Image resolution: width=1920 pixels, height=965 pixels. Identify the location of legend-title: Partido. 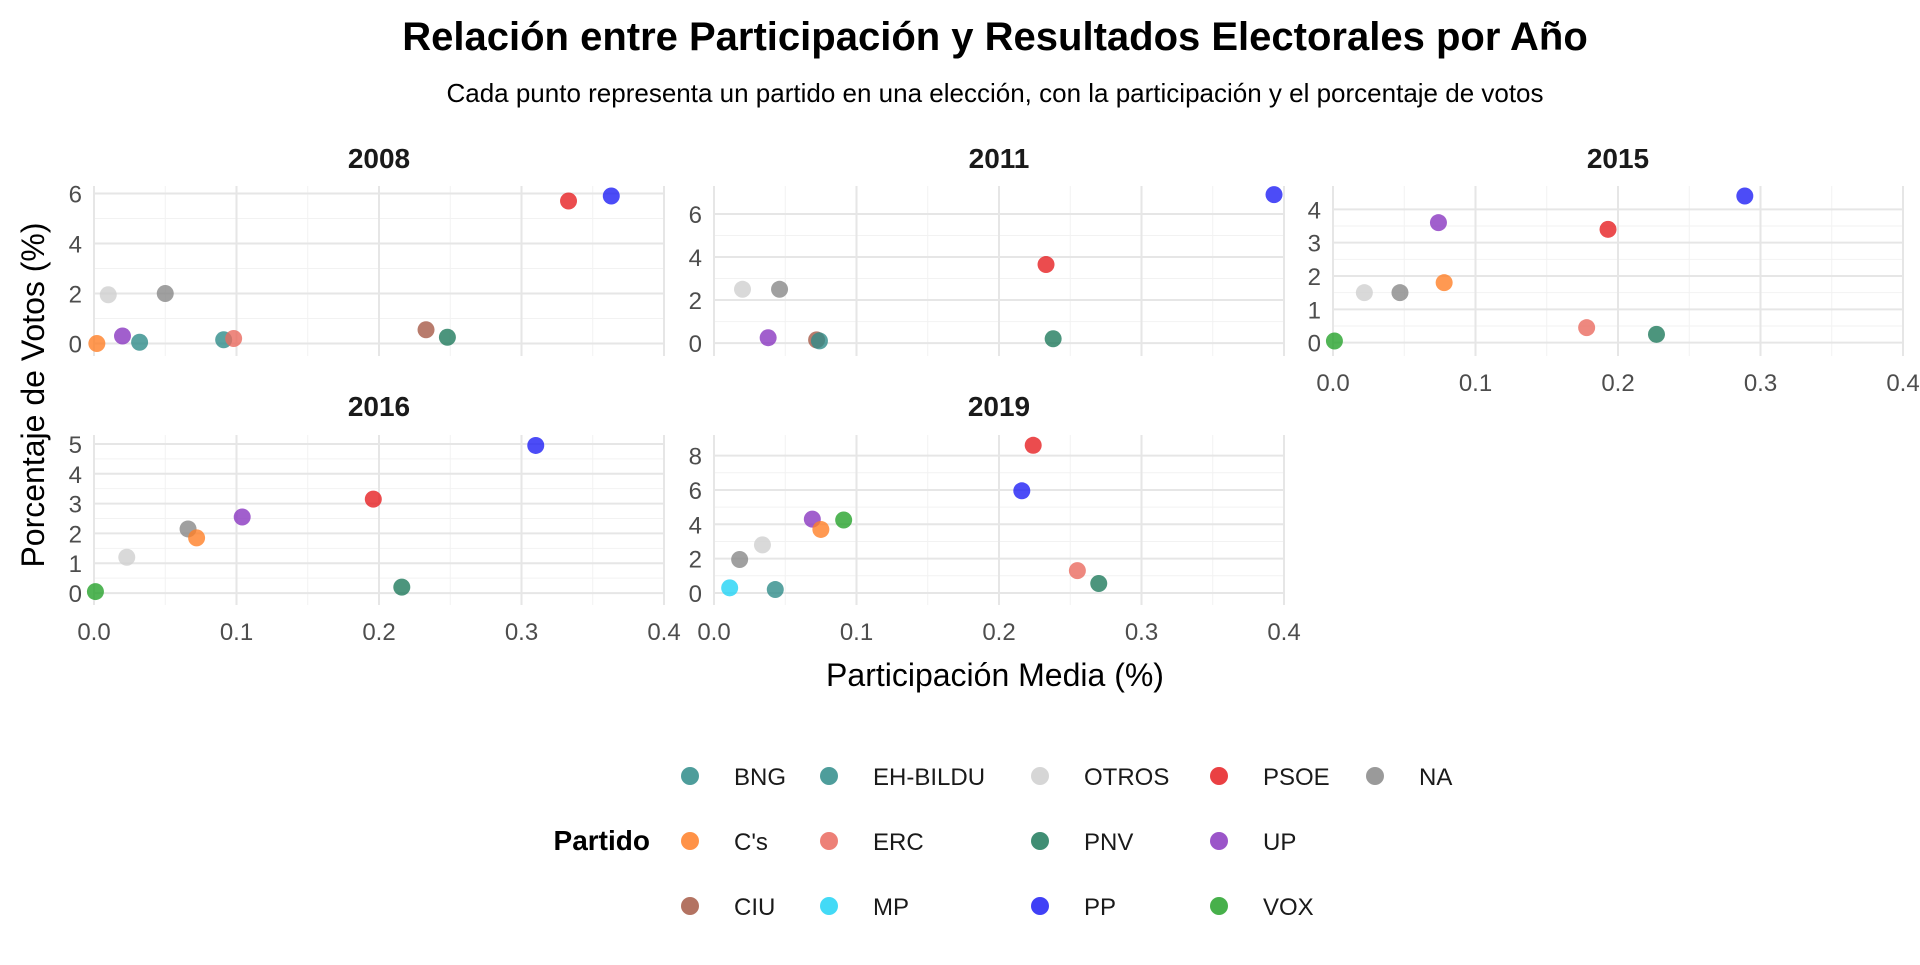
(602, 840).